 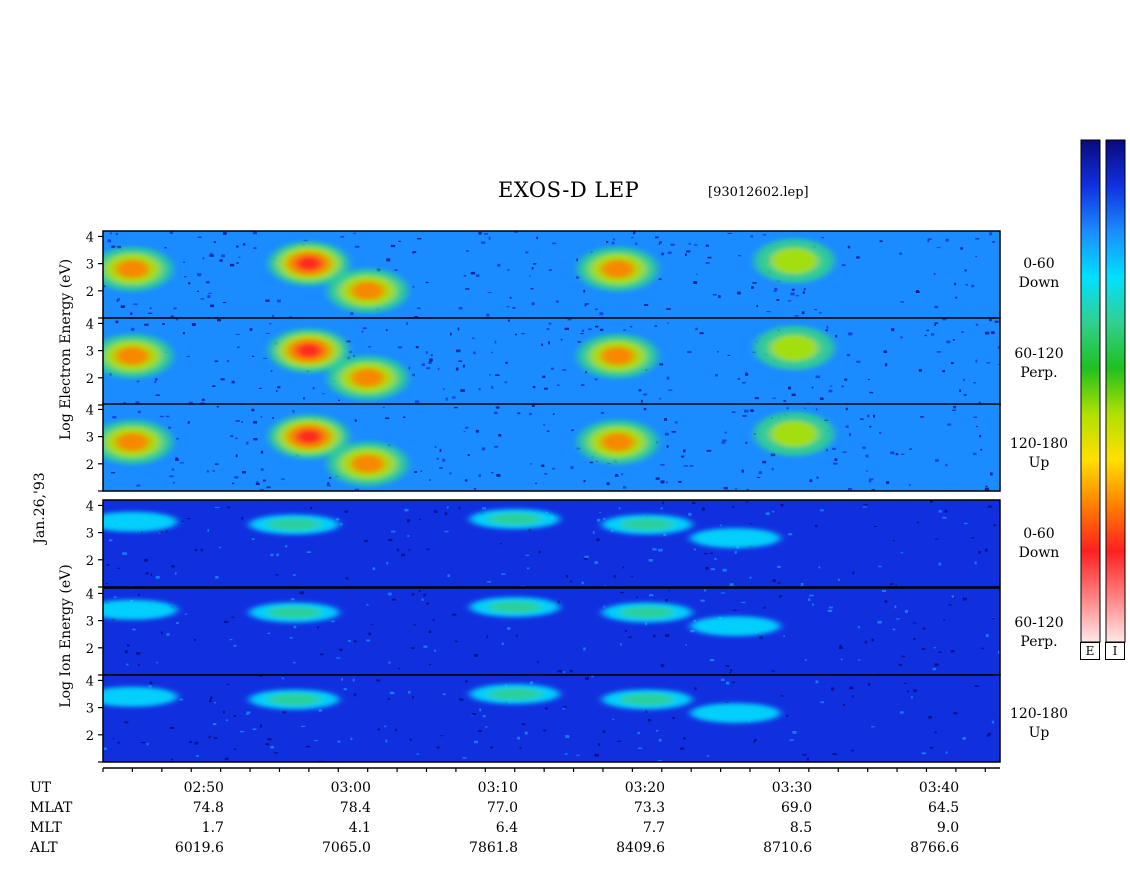 I want to click on panel-background, so click(x=551, y=361).